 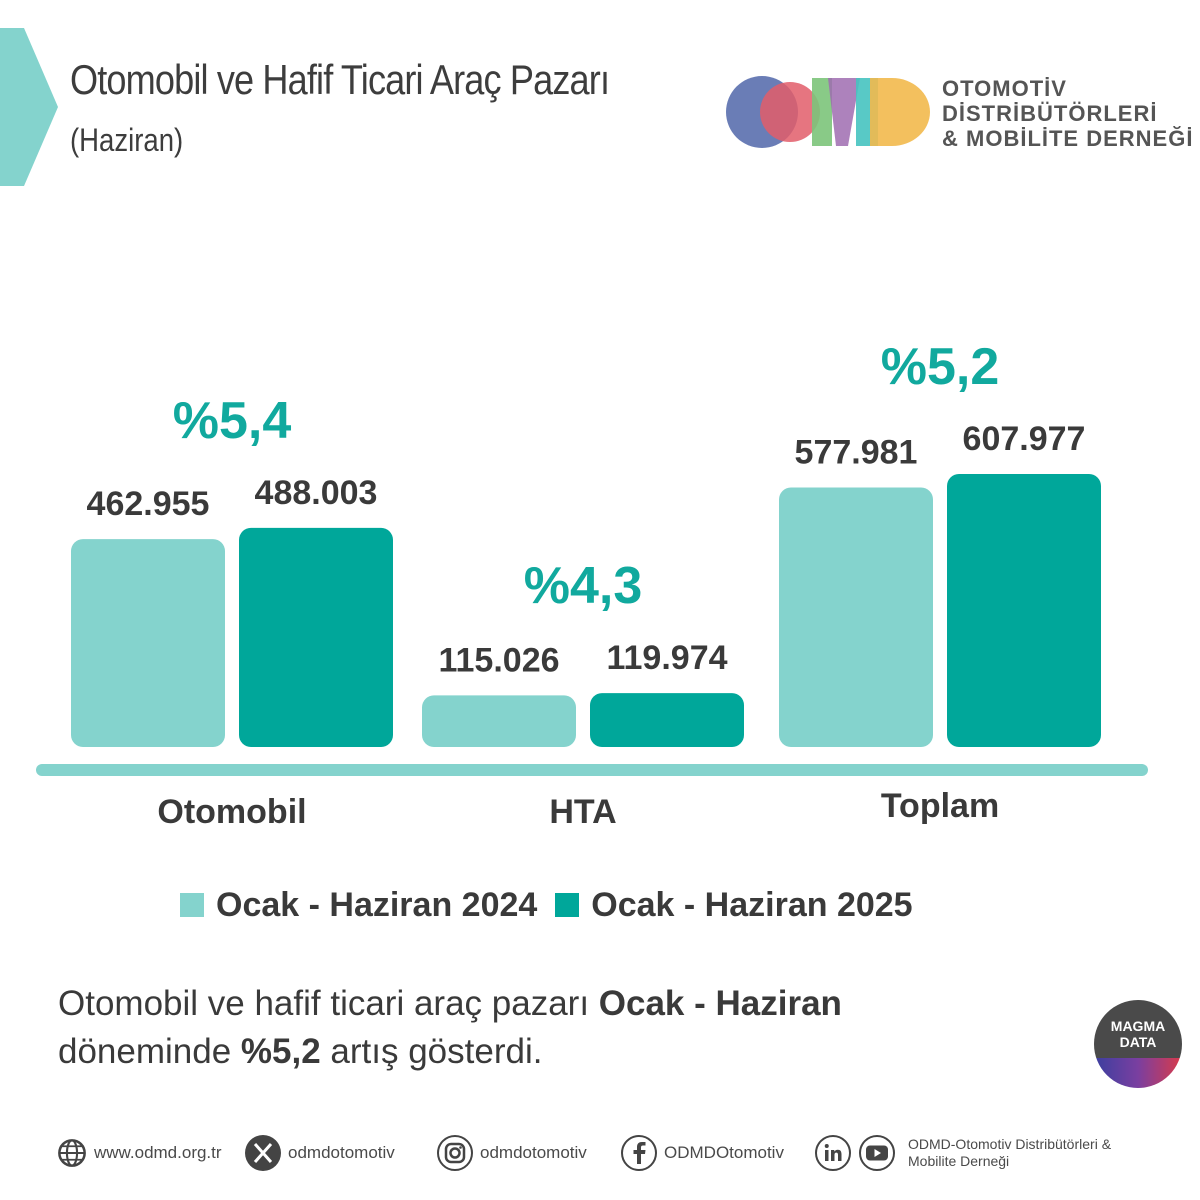 I want to click on summary-part-2: döneminde, so click(x=149, y=1051).